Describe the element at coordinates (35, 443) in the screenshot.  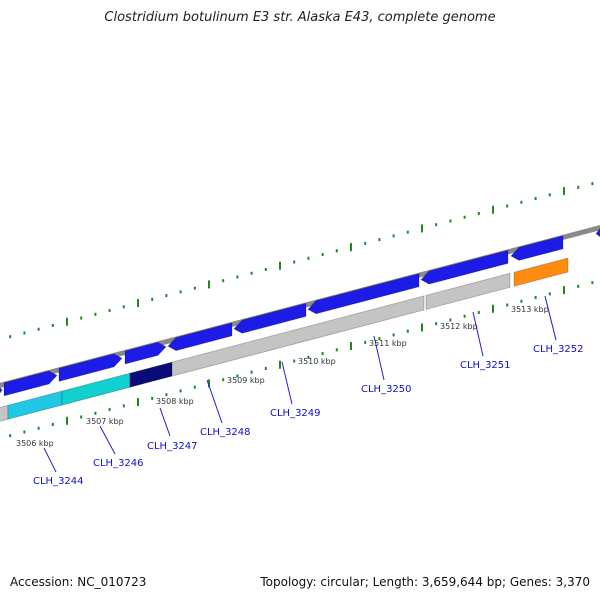
I see `kbp-tick-label: 3506 kbp` at that location.